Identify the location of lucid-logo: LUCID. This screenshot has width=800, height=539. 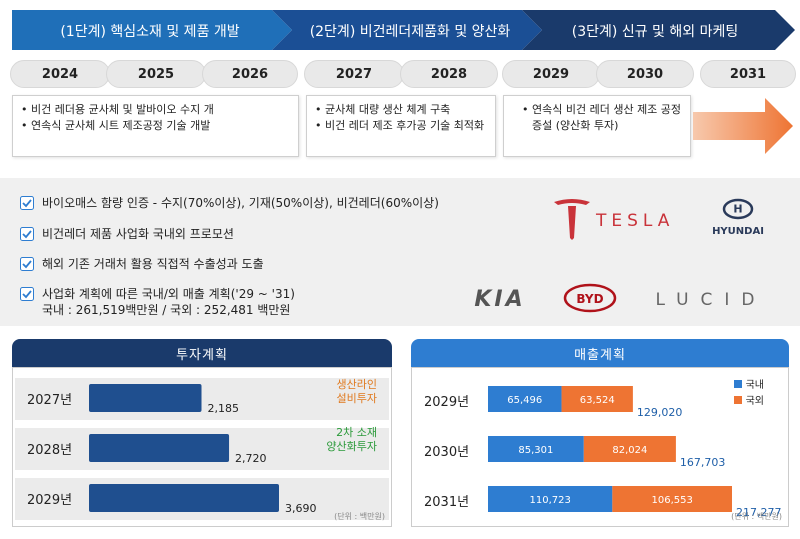
(710, 300).